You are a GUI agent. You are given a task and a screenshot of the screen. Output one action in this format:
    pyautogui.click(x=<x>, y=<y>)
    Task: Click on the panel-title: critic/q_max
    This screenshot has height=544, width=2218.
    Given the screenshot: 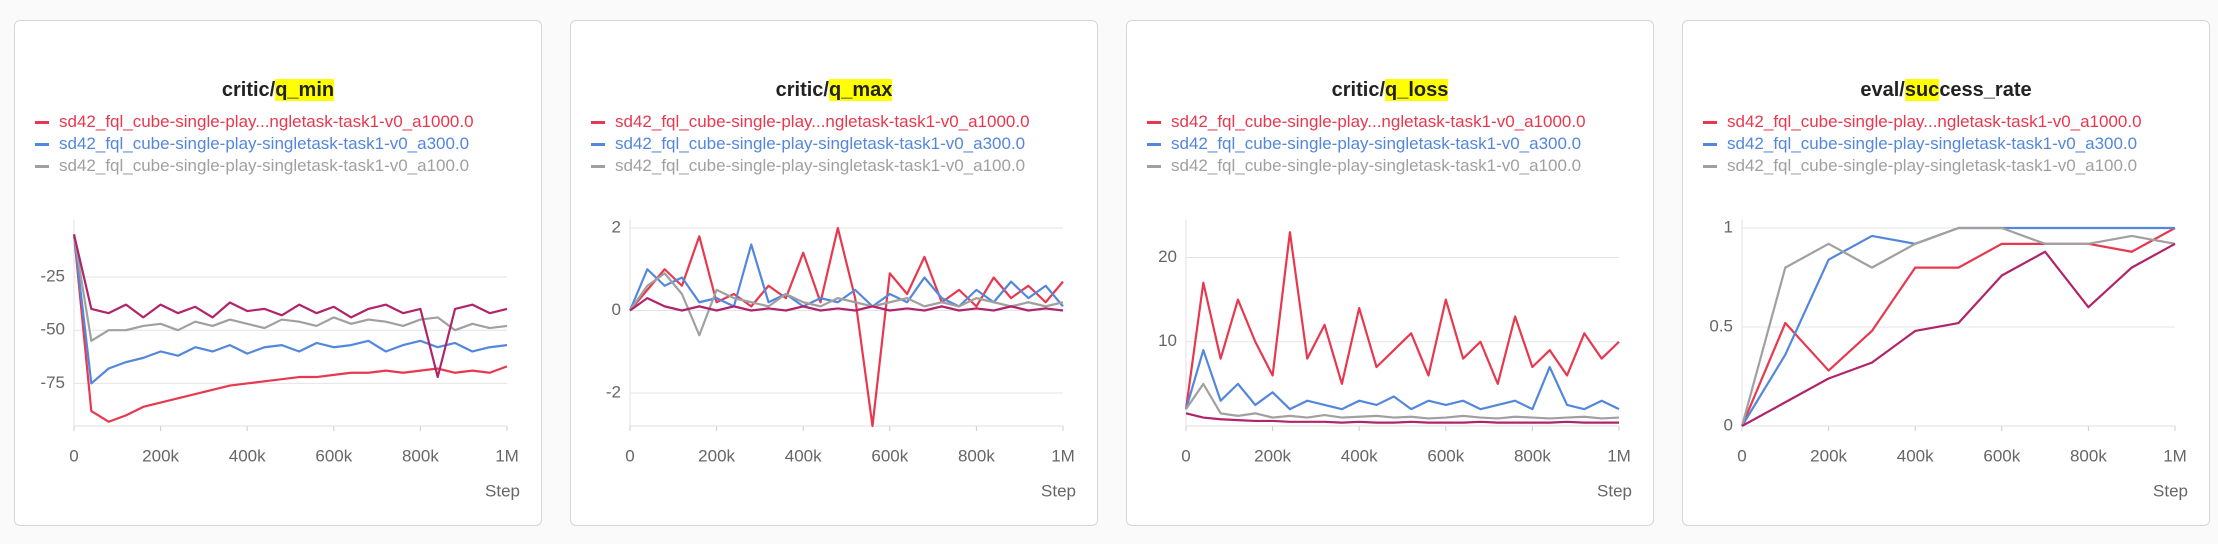 What is the action you would take?
    pyautogui.click(x=834, y=90)
    